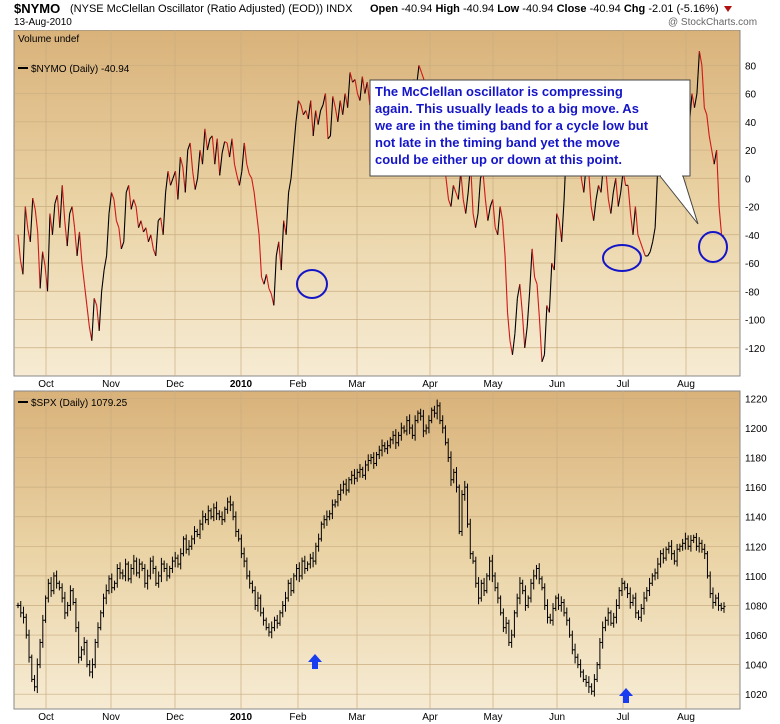  I want to click on nymo-x-tick-label: May, so click(493, 384).